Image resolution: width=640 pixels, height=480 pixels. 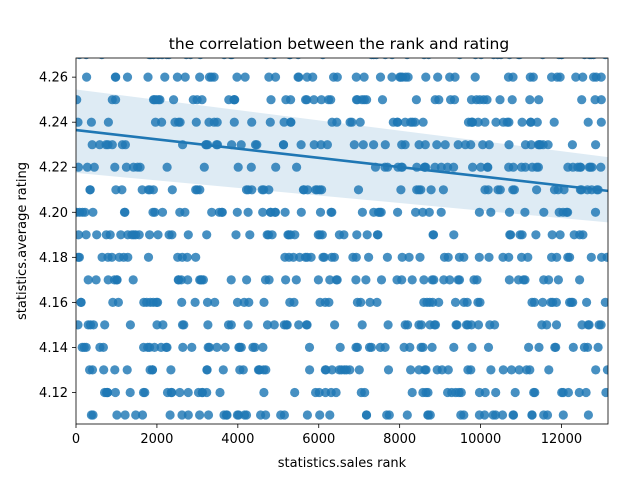 I want to click on x-tick-label: 0, so click(x=76, y=439).